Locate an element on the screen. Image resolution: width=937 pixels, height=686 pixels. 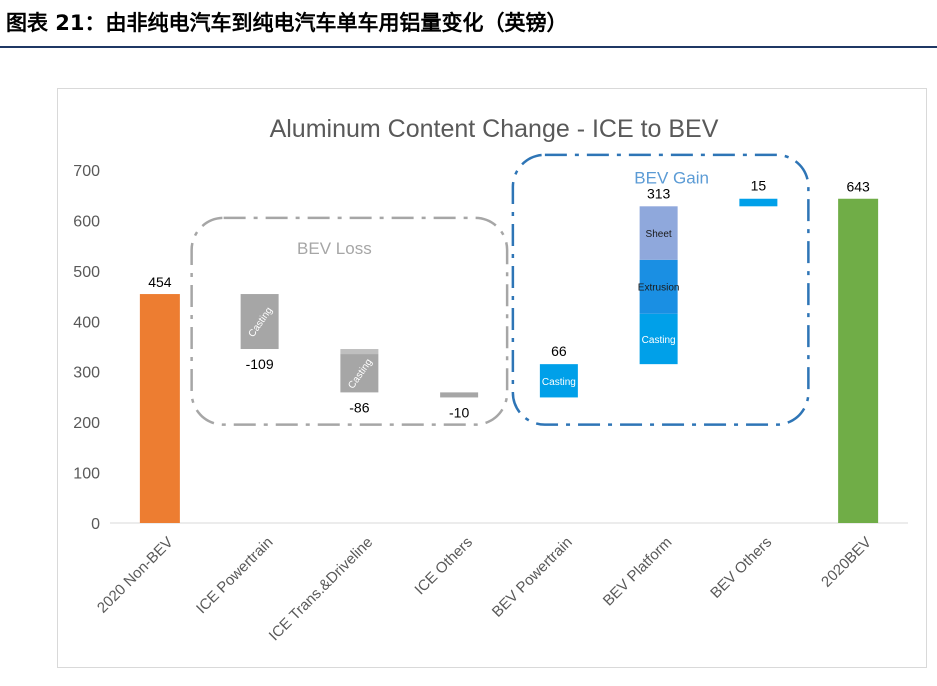
y-tick-label: 500 is located at coordinates (86, 272).